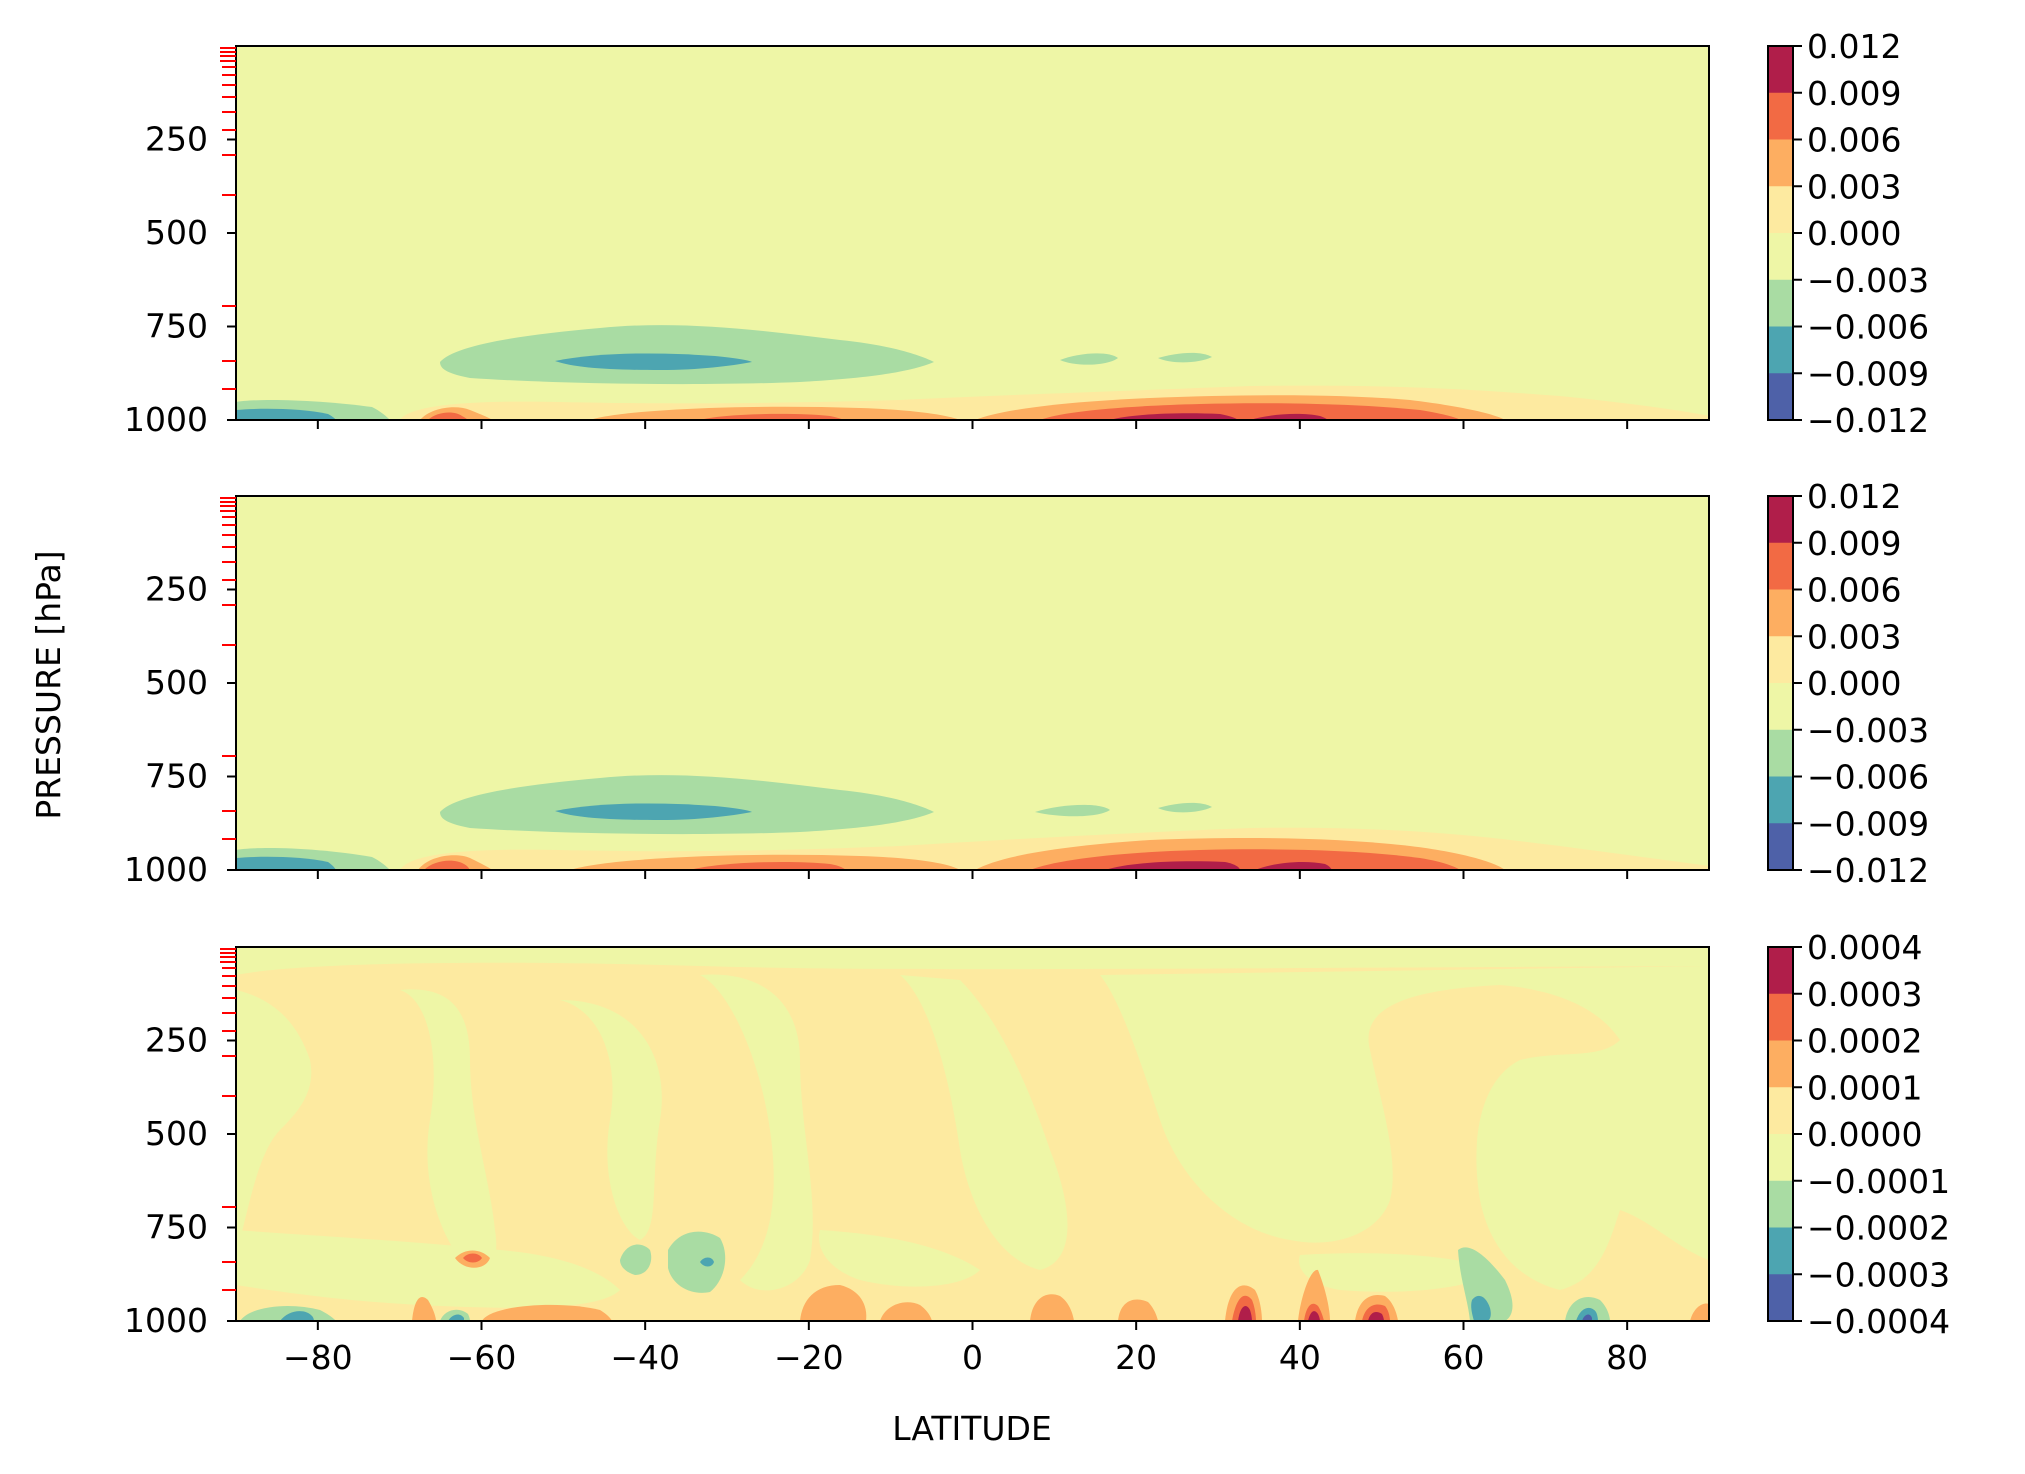 This screenshot has width=2025, height=1474. I want to click on x-tick-label: −80, so click(318, 1357).